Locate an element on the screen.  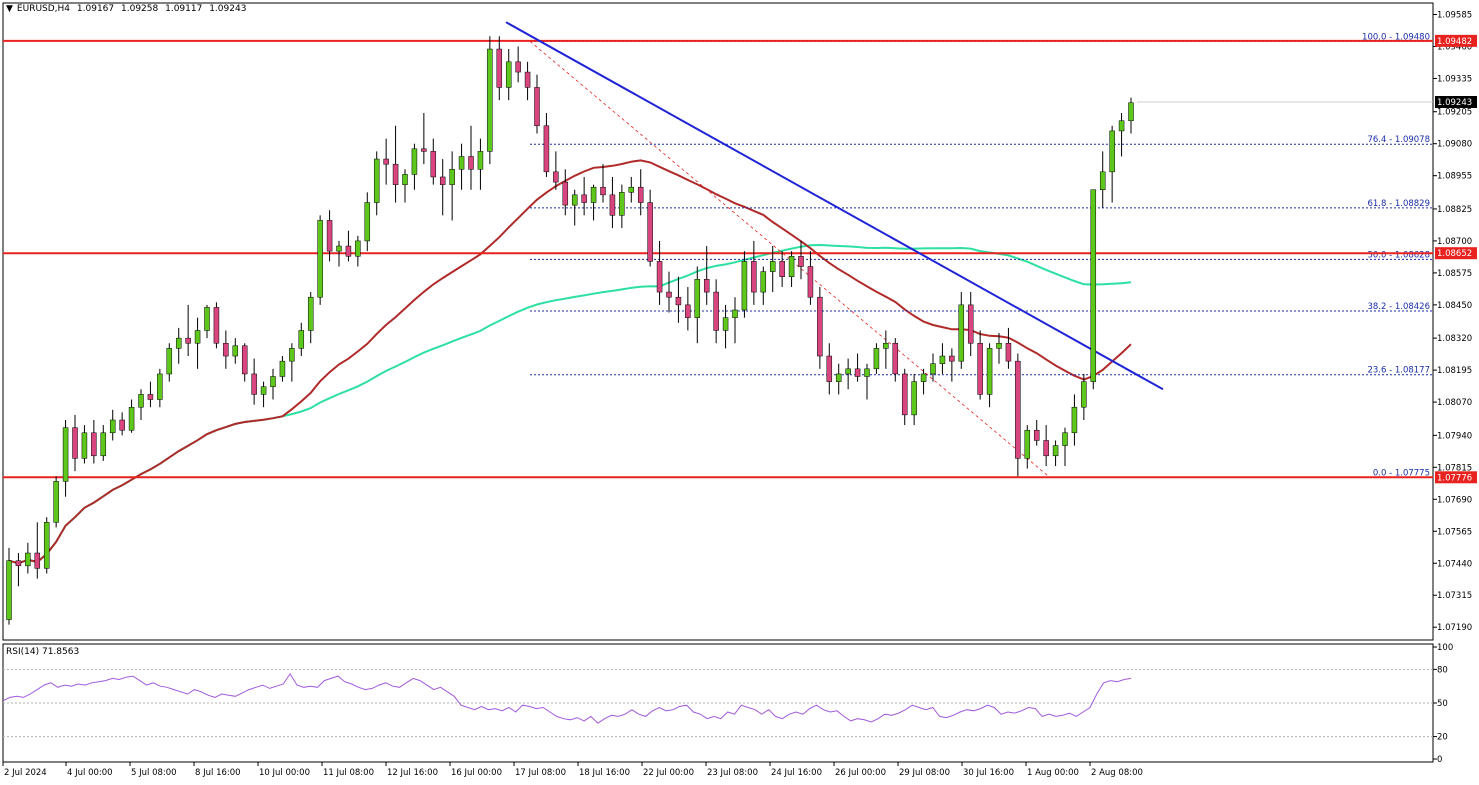
price-tick-label: 1.08195 is located at coordinates (1454, 371).